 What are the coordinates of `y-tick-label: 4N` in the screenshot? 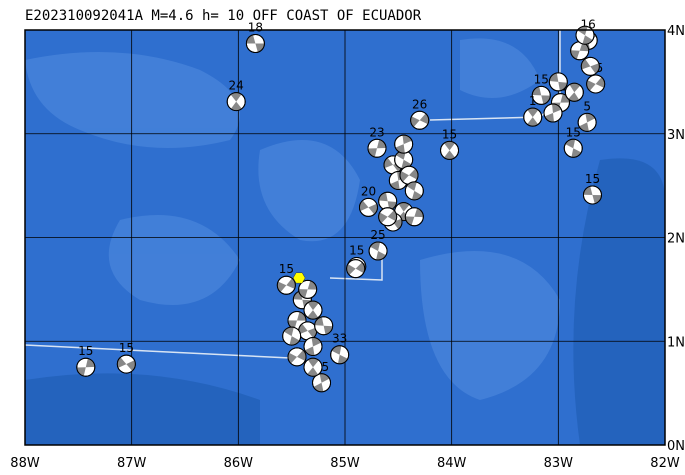 It's located at (676, 31).